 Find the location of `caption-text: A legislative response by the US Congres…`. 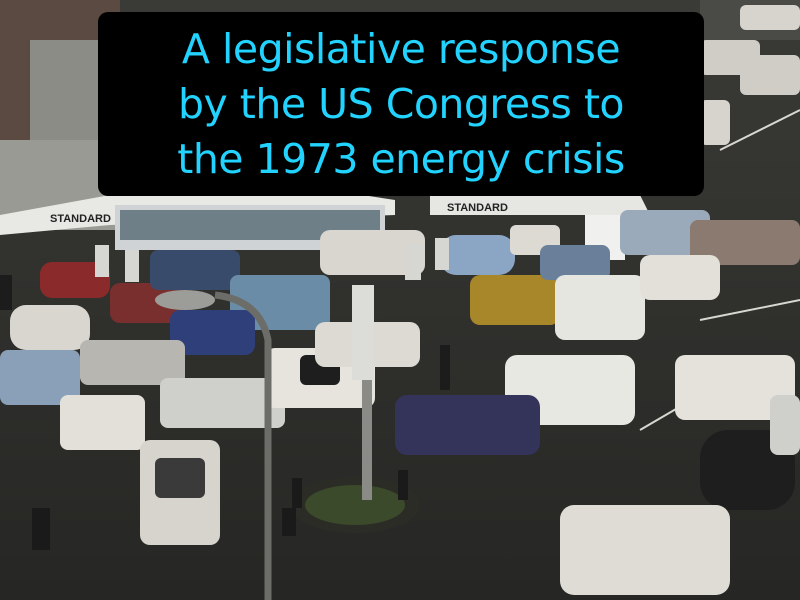

caption-text: A legislative response by the US Congres… is located at coordinates (401, 103).